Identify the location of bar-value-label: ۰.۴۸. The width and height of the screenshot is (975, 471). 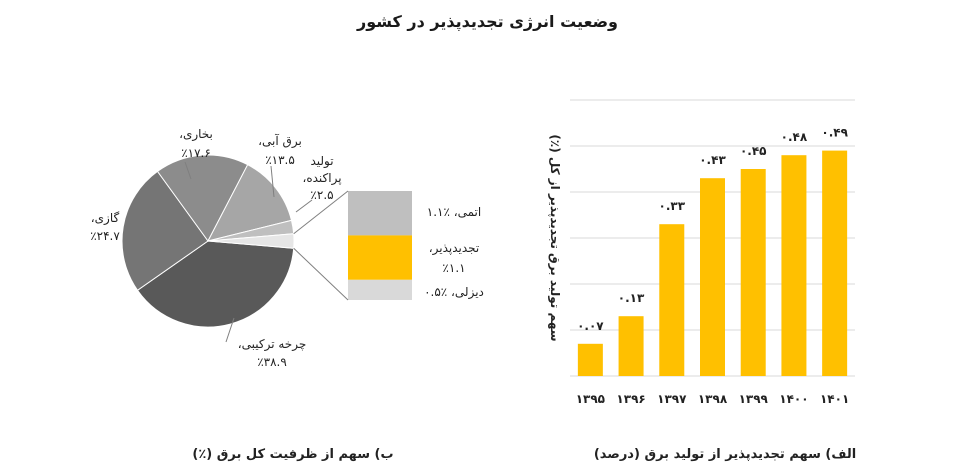
(794, 137).